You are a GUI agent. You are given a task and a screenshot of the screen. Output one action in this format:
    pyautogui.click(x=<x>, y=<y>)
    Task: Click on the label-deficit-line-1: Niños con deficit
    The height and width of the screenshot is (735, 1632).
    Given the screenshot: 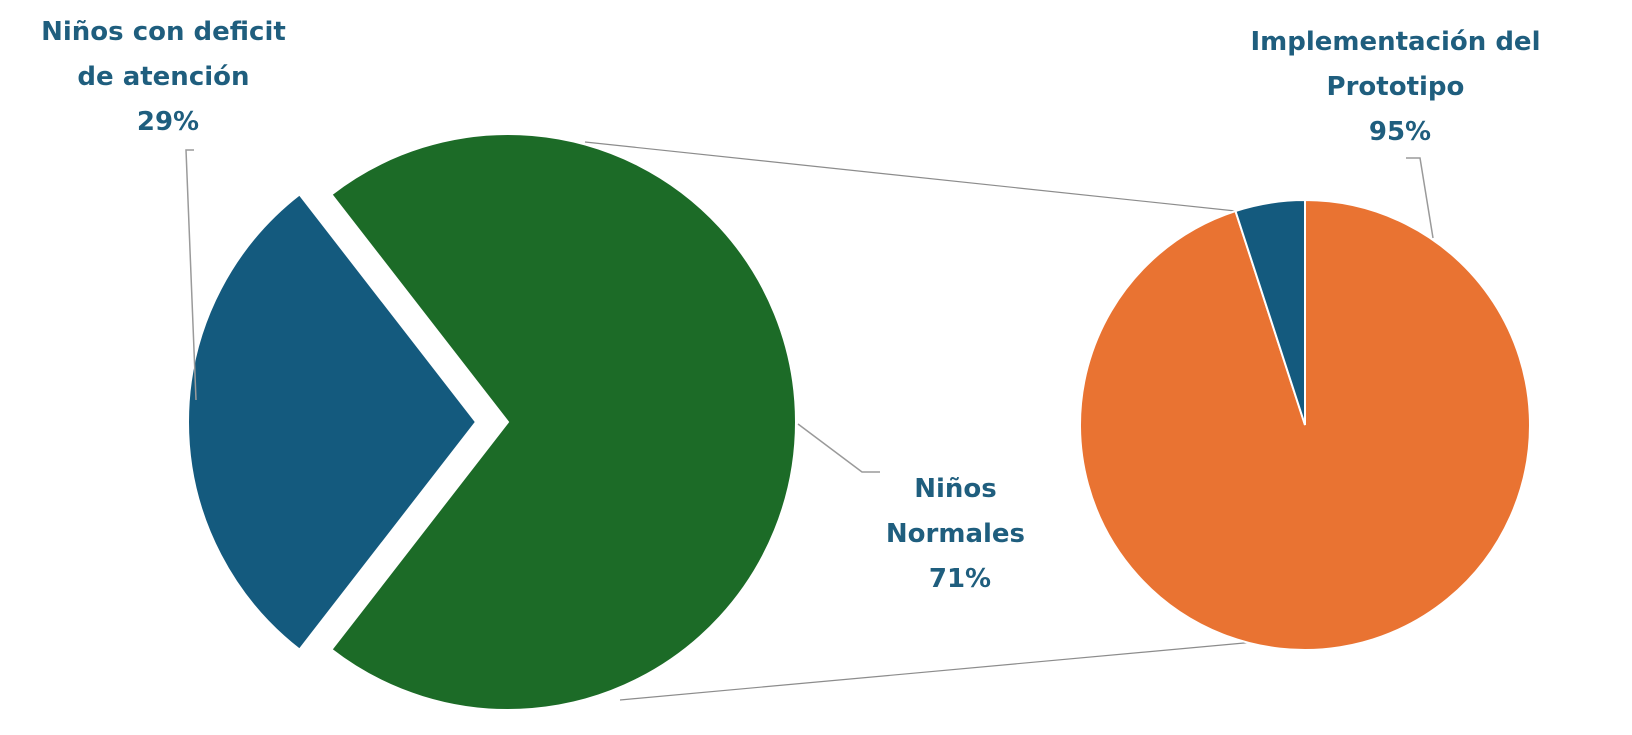 What is the action you would take?
    pyautogui.click(x=163, y=32)
    